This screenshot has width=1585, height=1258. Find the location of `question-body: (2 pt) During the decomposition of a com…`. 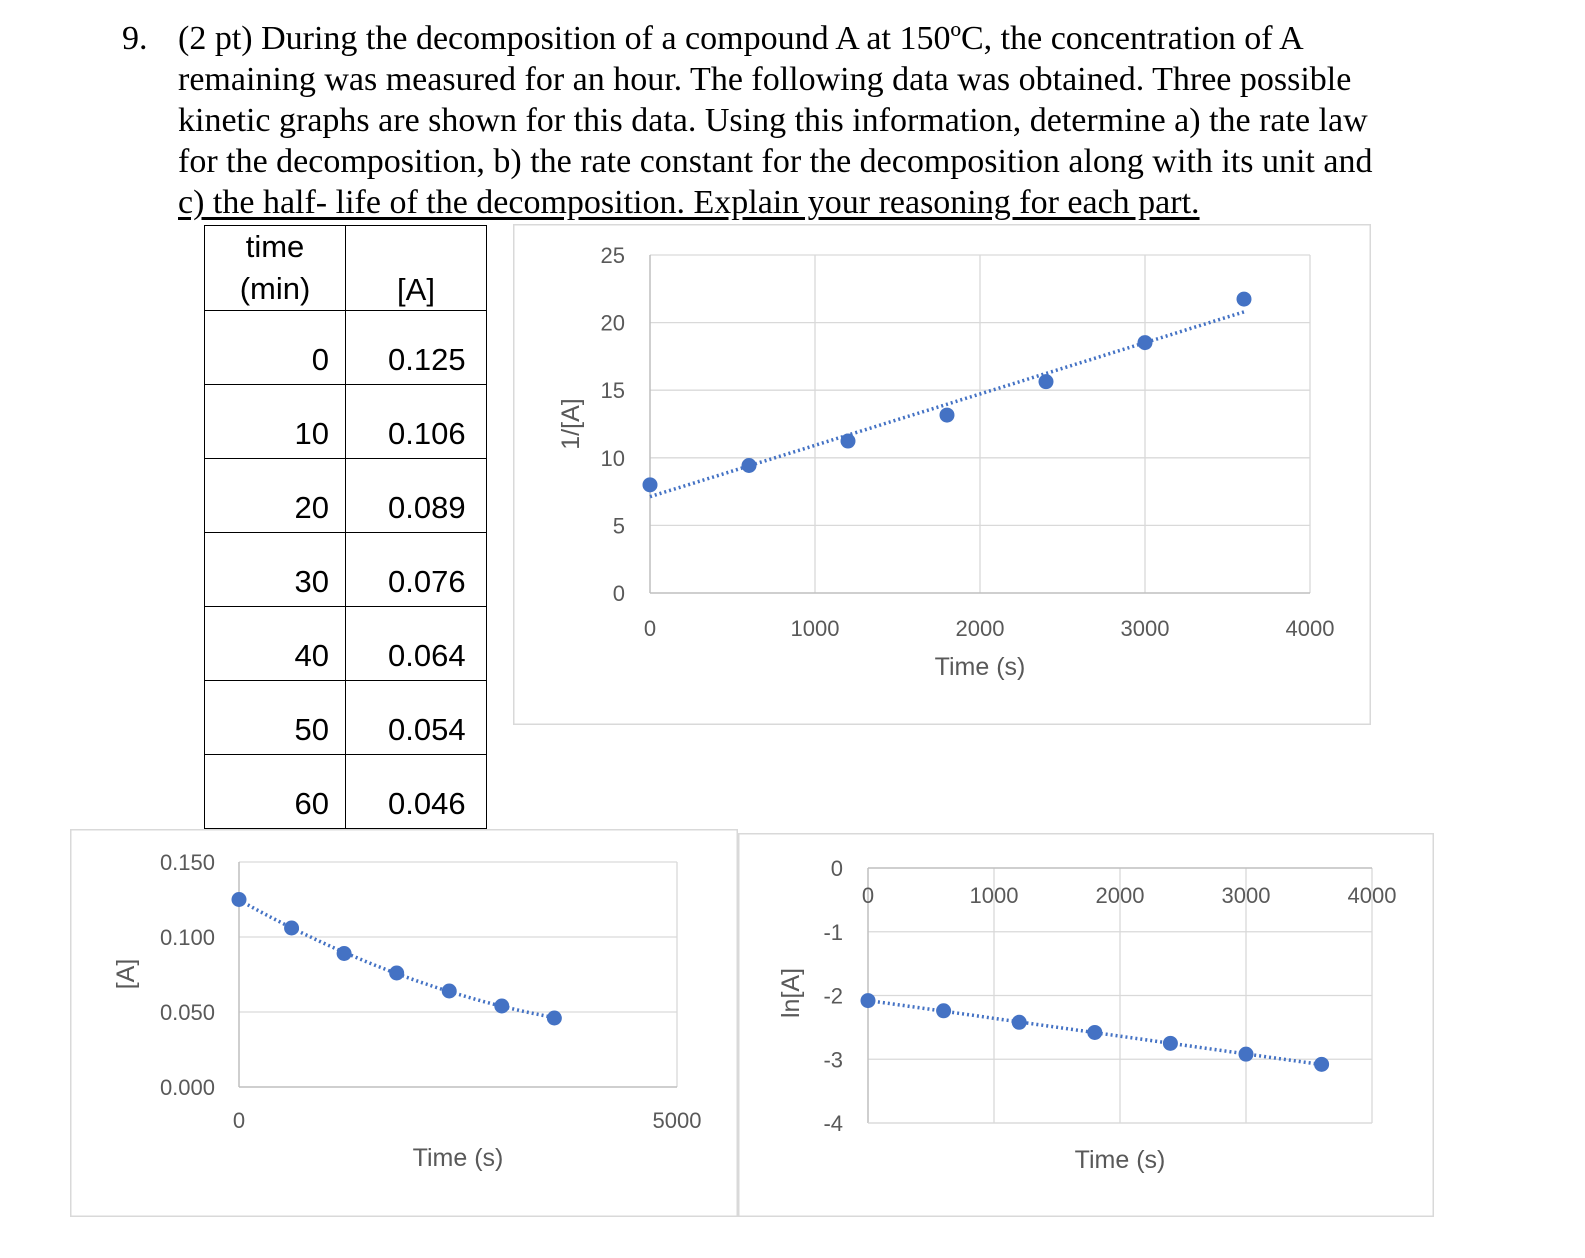

question-body: (2 pt) During the decomposition of a com… is located at coordinates (843, 120).